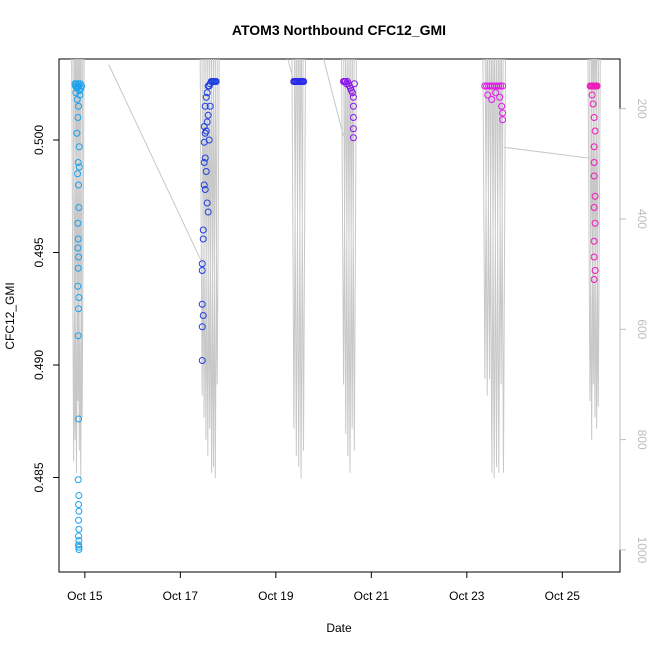 The height and width of the screenshot is (650, 650). I want to click on y2-tick-label: 600, so click(642, 329).